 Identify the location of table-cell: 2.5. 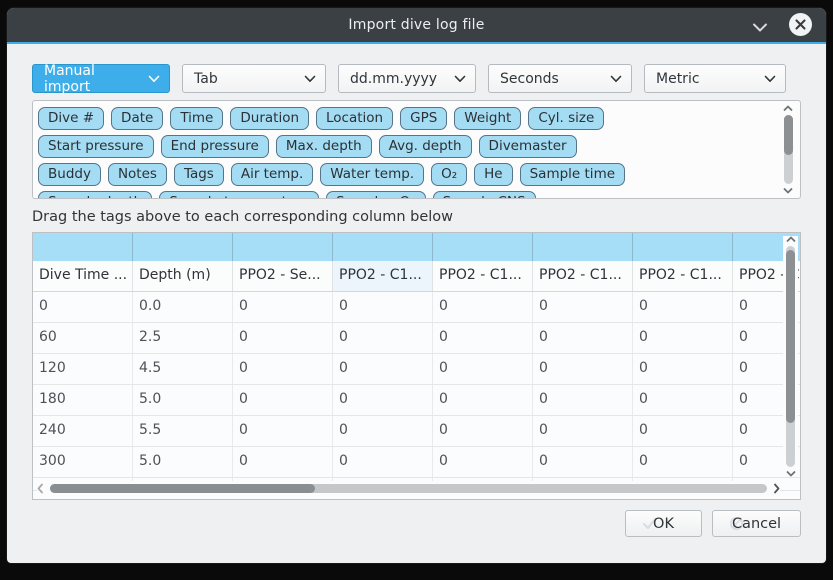
(183, 338).